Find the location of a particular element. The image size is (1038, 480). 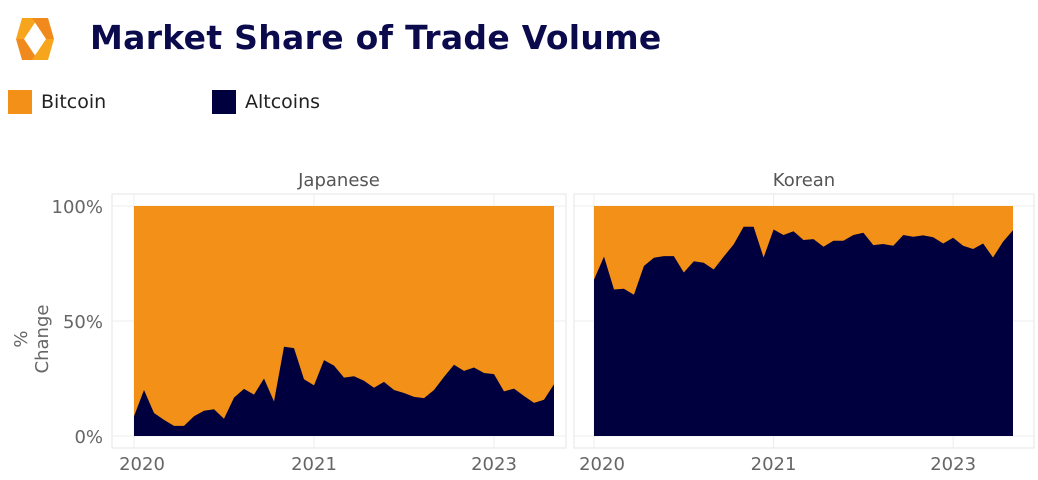

panel-title: Japanese is located at coordinates (338, 180).